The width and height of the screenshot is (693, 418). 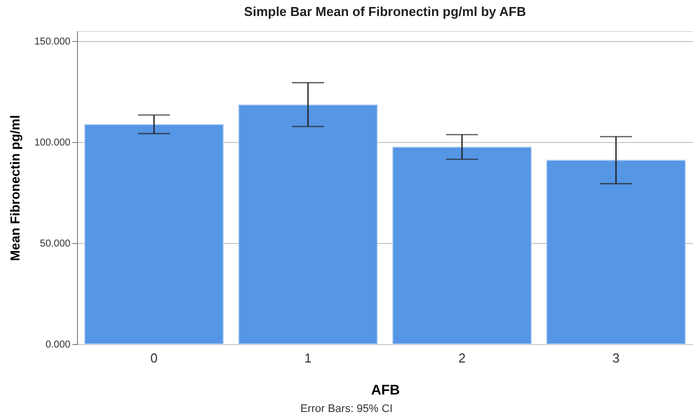 I want to click on y-tick-label: 100.000, so click(x=52, y=143).